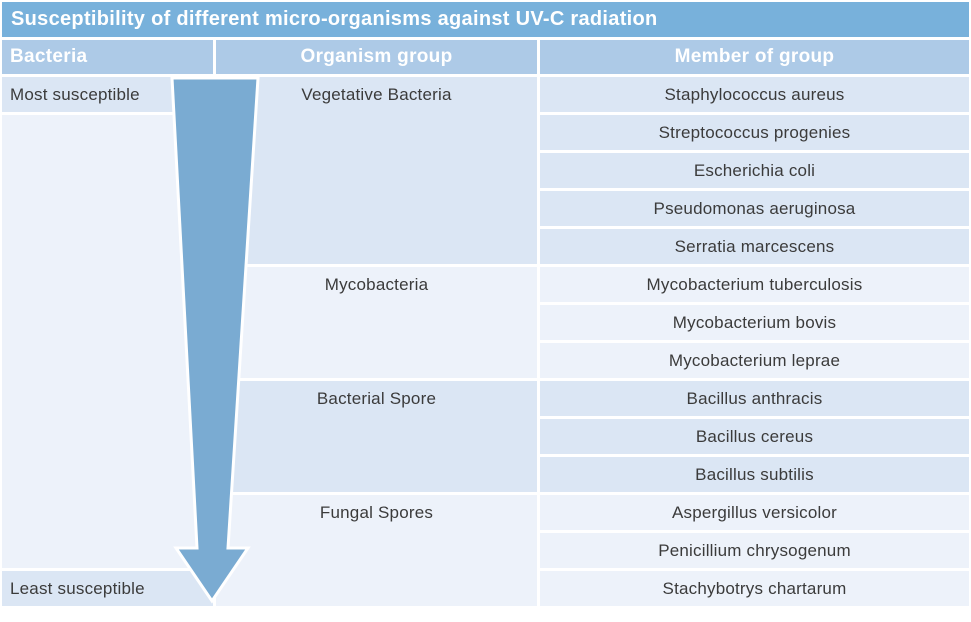 Image resolution: width=971 pixels, height=622 pixels. What do you see at coordinates (754, 246) in the screenshot?
I see `member-cell: Serratia marcescens` at bounding box center [754, 246].